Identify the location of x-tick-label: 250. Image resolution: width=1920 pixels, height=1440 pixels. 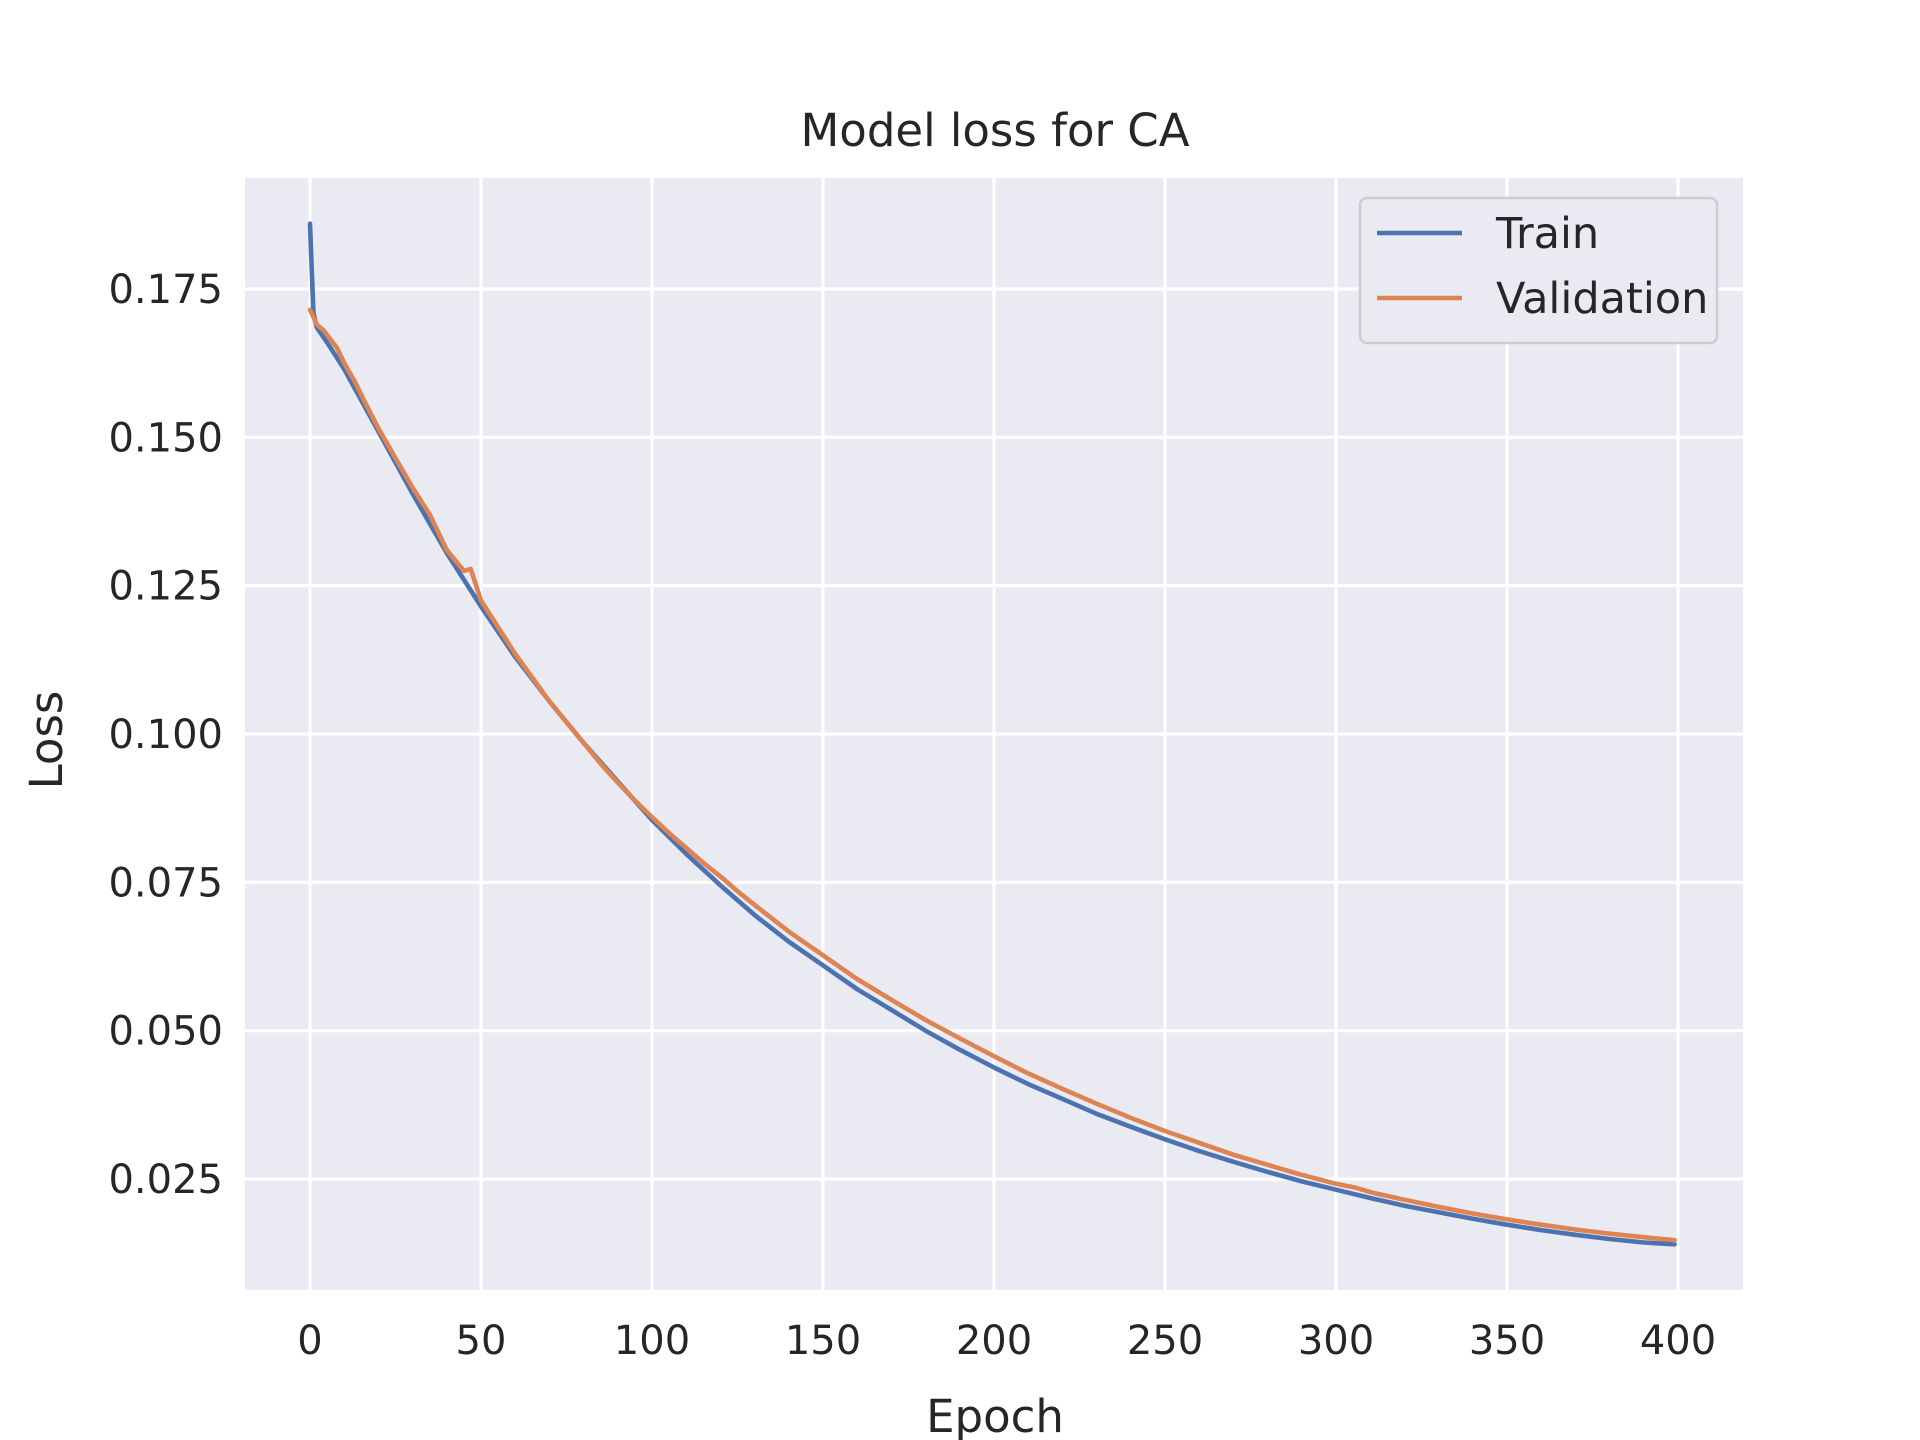
(1165, 1341).